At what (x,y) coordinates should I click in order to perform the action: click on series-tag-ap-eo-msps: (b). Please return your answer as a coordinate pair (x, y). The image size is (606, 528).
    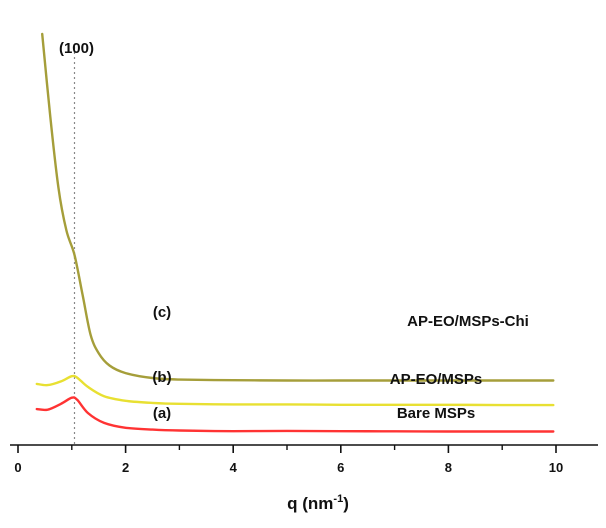
    Looking at the image, I should click on (161, 377).